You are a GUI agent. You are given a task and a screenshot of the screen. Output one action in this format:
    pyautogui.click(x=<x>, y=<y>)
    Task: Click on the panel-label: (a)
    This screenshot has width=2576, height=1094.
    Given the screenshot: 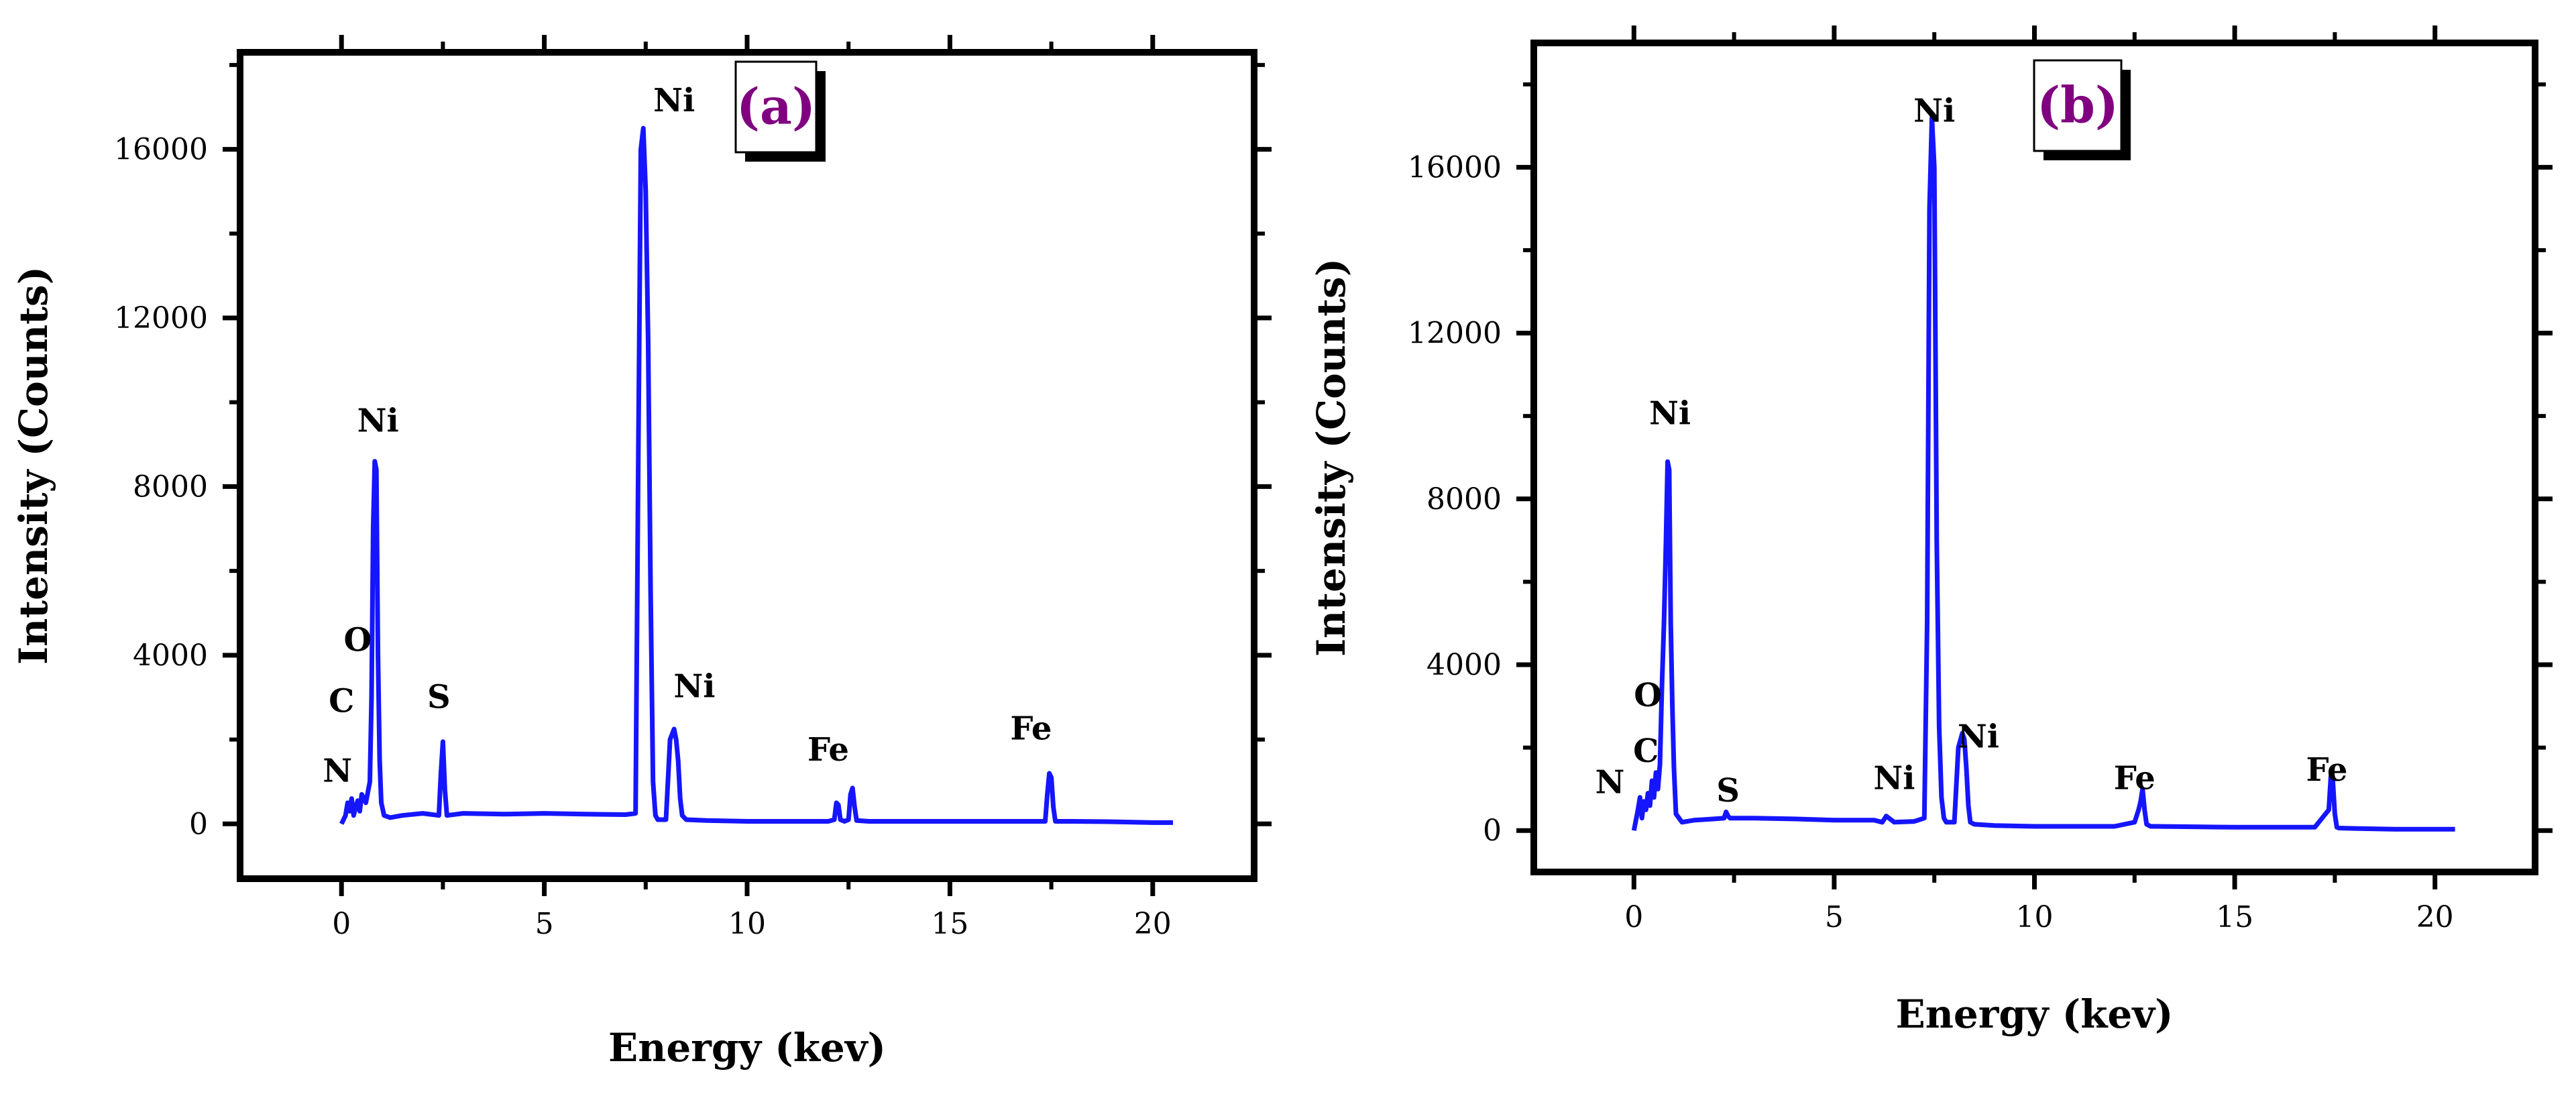 What is the action you would take?
    pyautogui.click(x=776, y=107)
    